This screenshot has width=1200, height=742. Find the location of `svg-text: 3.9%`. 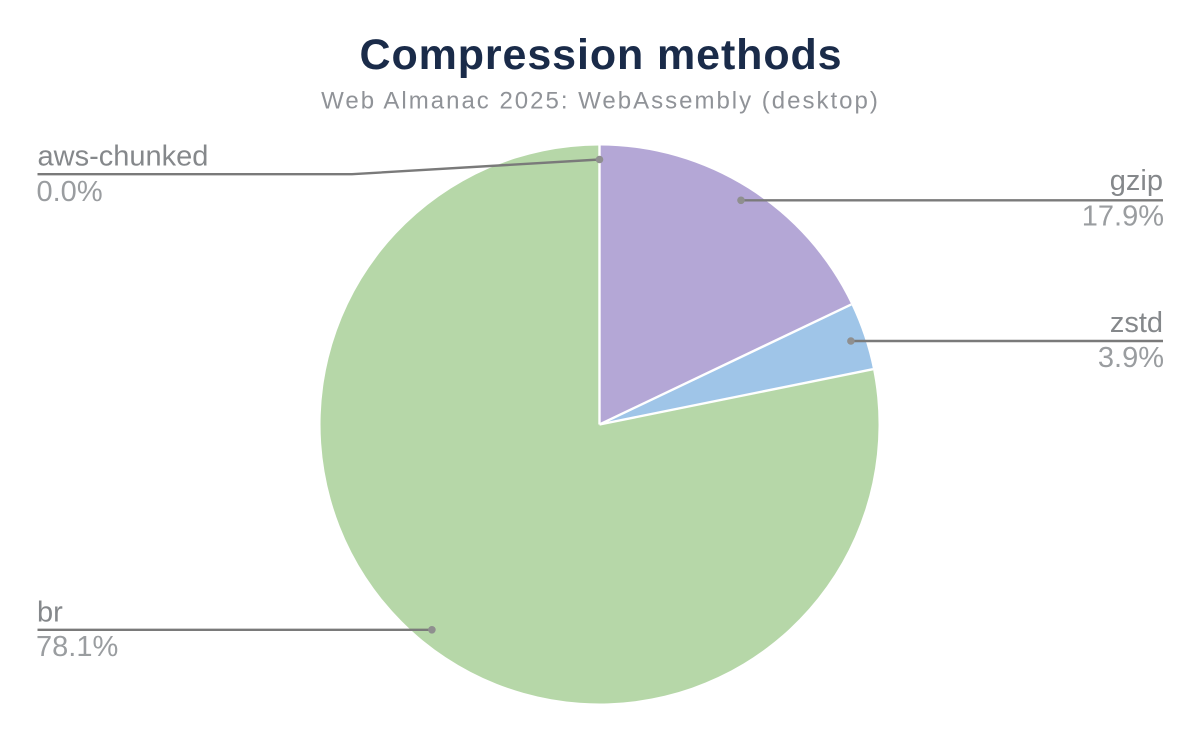

svg-text: 3.9% is located at coordinates (1131, 358).